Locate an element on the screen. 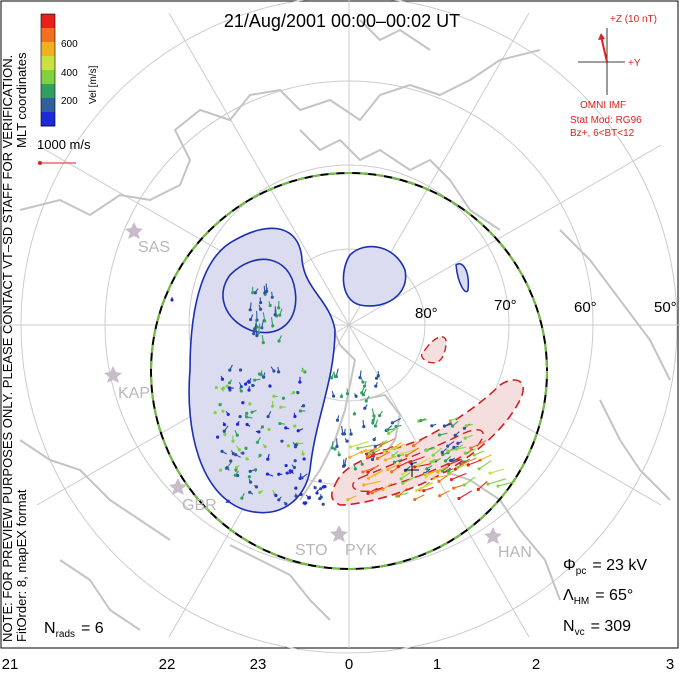 The width and height of the screenshot is (680, 674). map-title: 21/Aug/2001 00:00–00:02 UT is located at coordinates (342, 21).